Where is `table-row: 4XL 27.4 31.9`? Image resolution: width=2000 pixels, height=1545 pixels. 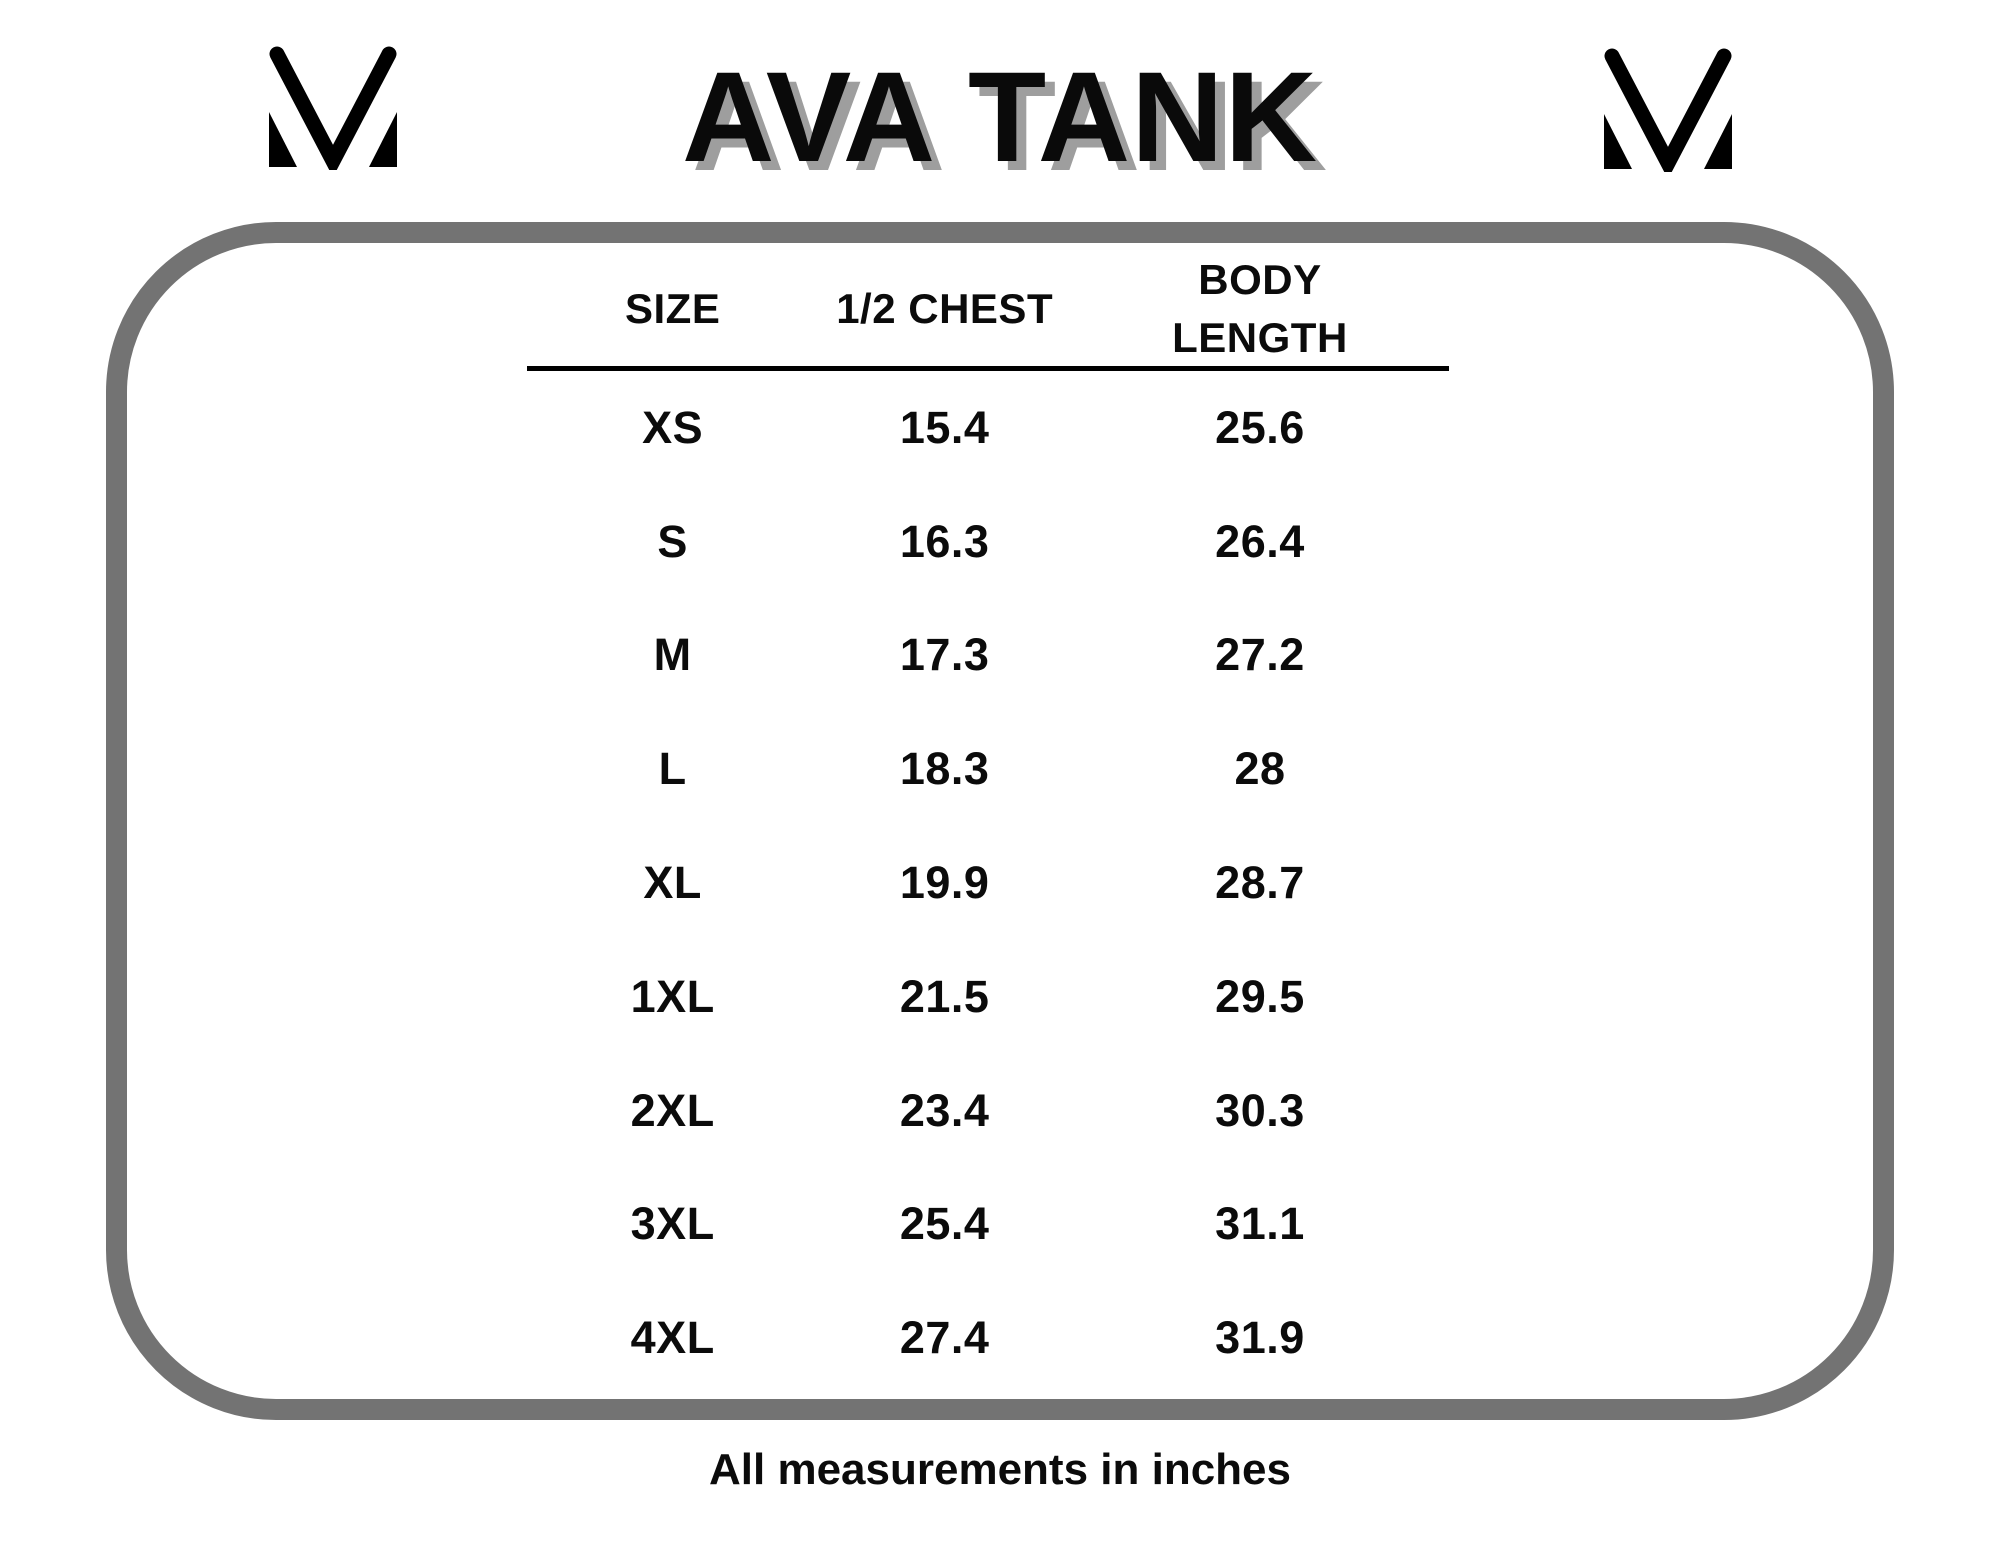
table-row: 4XL 27.4 31.9 is located at coordinates (988, 1338).